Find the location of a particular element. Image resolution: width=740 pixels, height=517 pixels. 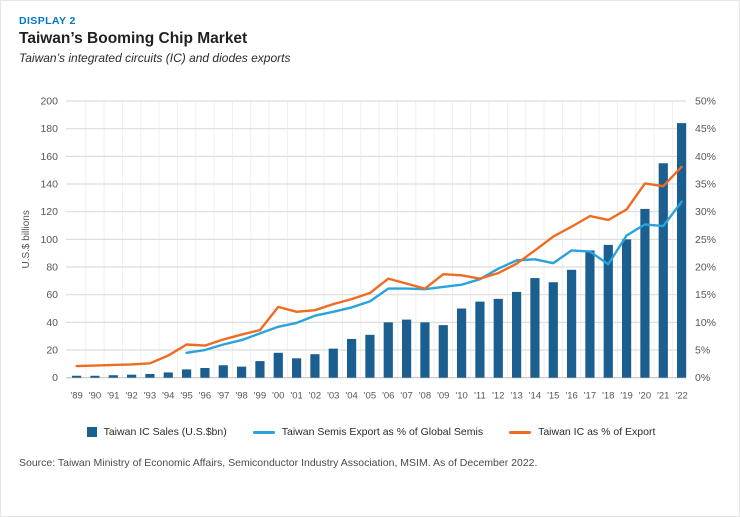

y-left-tick: 180 is located at coordinates (49, 129).